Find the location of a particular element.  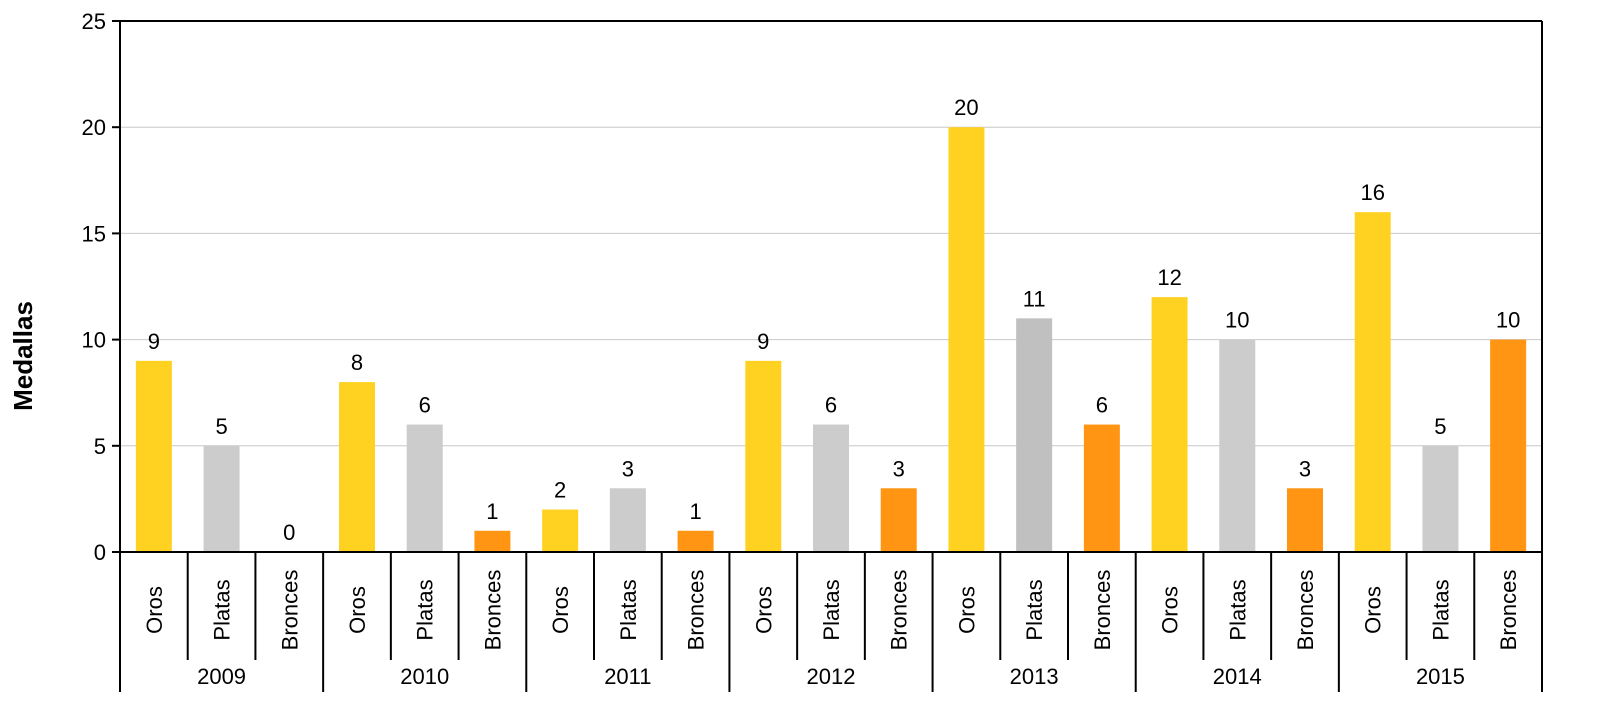

bar-2010-bronces is located at coordinates (492, 541).